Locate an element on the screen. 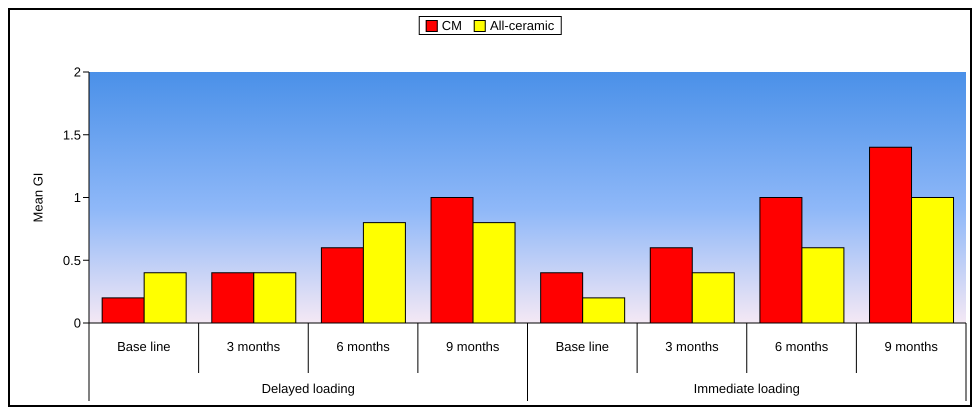  text: Delayed loading is located at coordinates (308, 388).